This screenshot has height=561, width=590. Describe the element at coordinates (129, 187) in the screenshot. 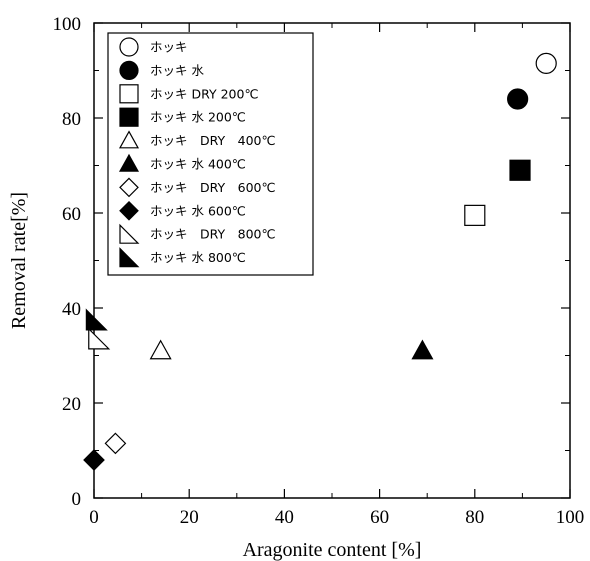

I see `legend-marker-diamond-open` at that location.